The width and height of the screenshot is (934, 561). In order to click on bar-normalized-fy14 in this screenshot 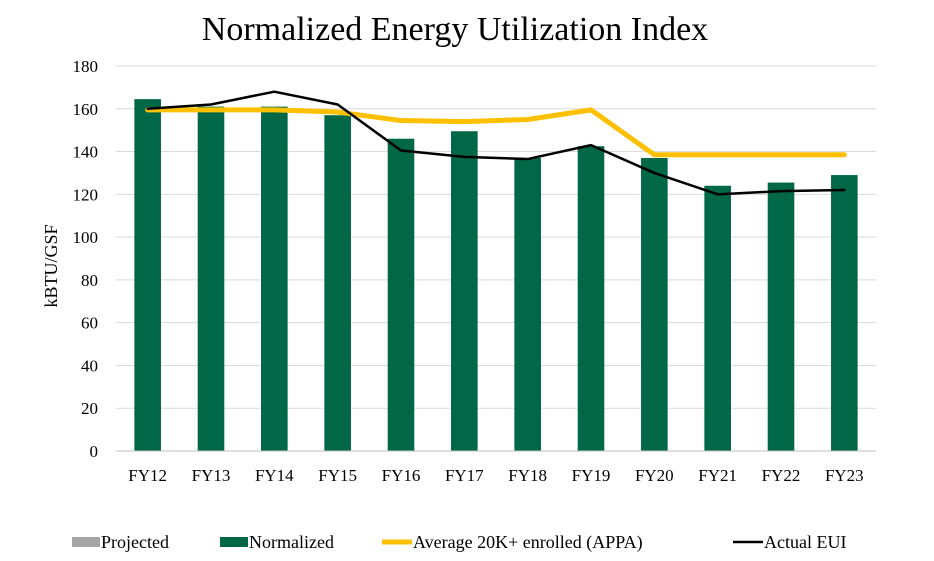, I will do `click(274, 278)`.